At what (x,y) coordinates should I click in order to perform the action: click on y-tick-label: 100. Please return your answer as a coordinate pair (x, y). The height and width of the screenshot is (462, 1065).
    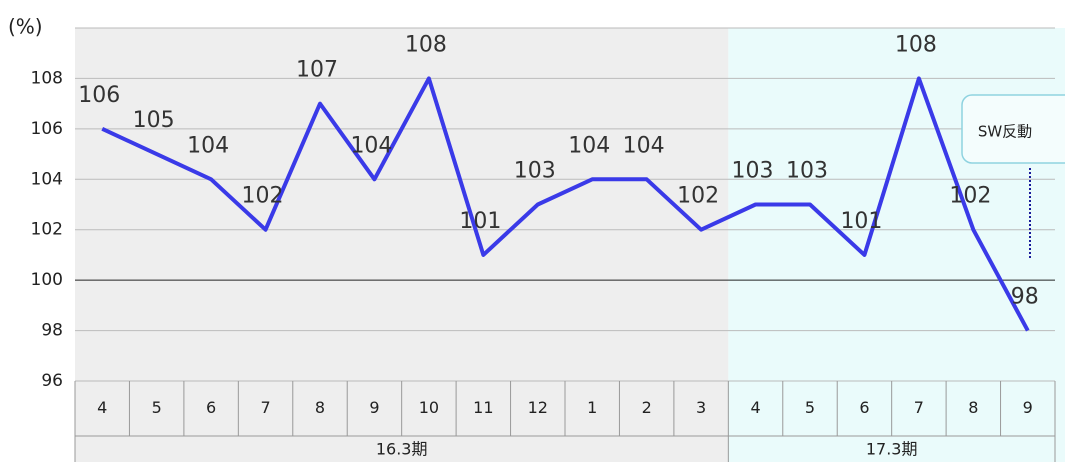
    Looking at the image, I should click on (47, 280).